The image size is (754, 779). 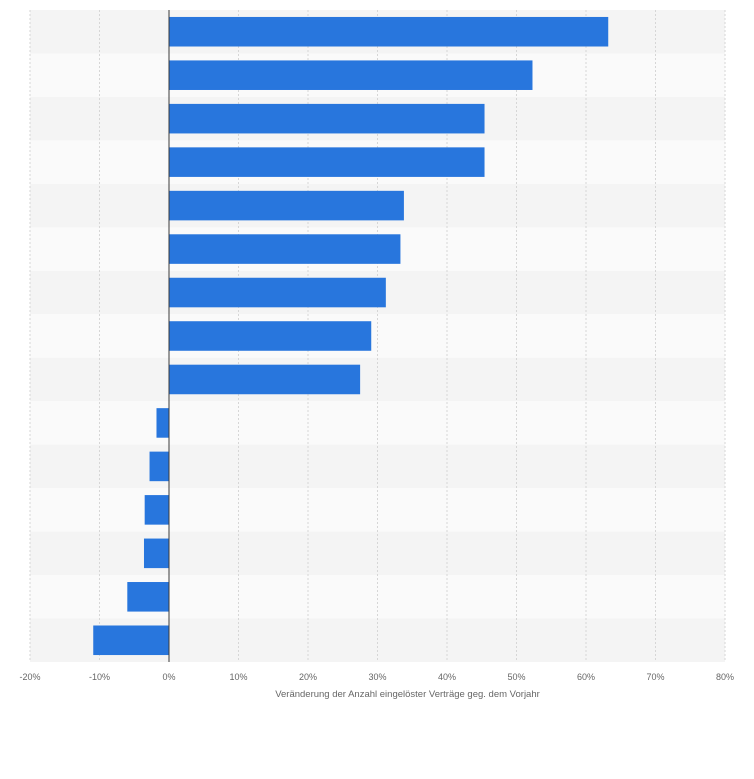 What do you see at coordinates (447, 677) in the screenshot?
I see `x-tick-label: 40%` at bounding box center [447, 677].